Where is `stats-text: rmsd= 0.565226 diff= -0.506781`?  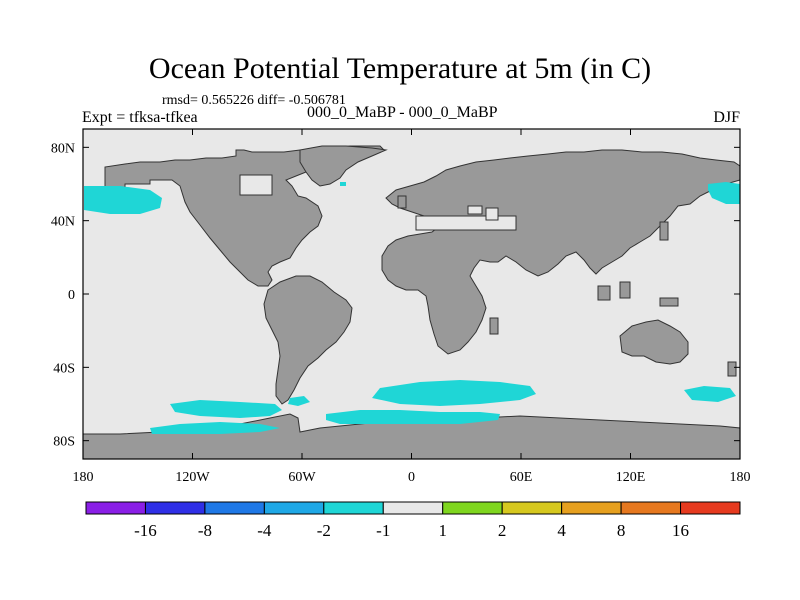 stats-text: rmsd= 0.565226 diff= -0.506781 is located at coordinates (254, 100).